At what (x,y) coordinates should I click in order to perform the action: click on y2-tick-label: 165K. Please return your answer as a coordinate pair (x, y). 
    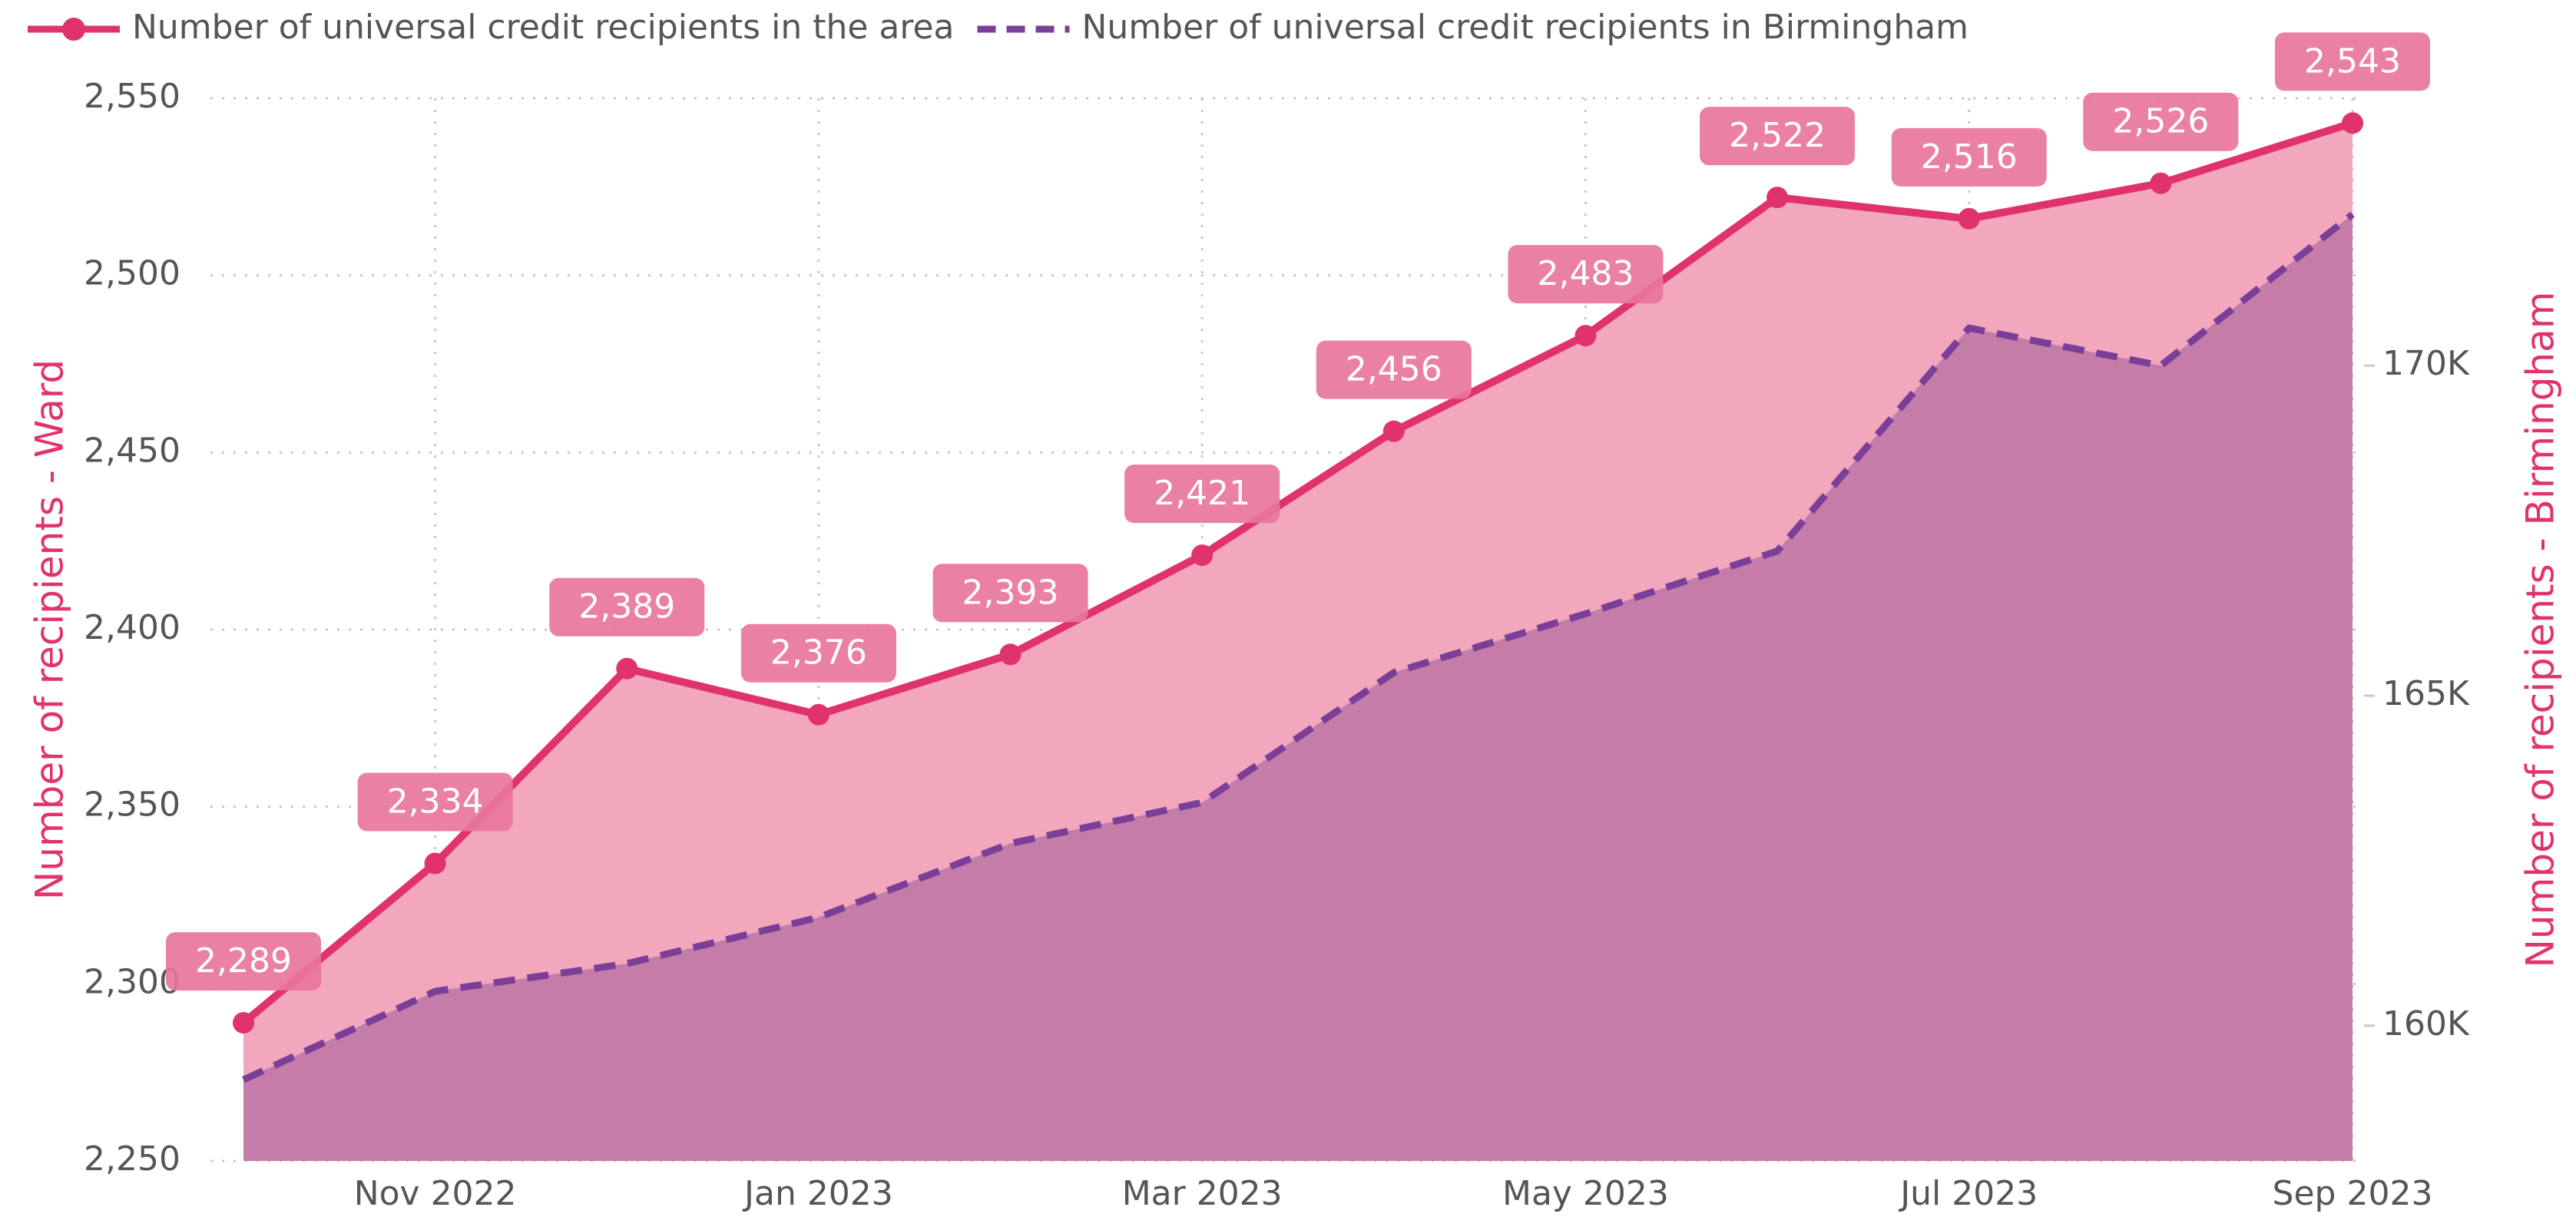
    Looking at the image, I should click on (2426, 693).